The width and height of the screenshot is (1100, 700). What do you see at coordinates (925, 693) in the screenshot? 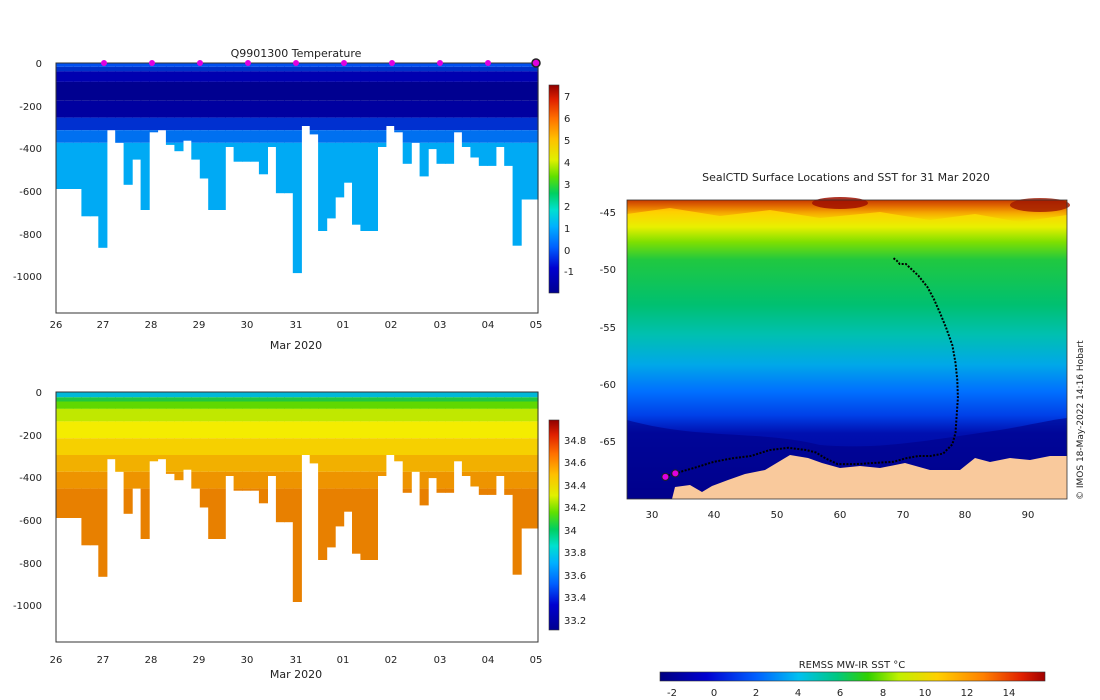
I see `sst-colorbar-tick-label: 10` at bounding box center [925, 693].